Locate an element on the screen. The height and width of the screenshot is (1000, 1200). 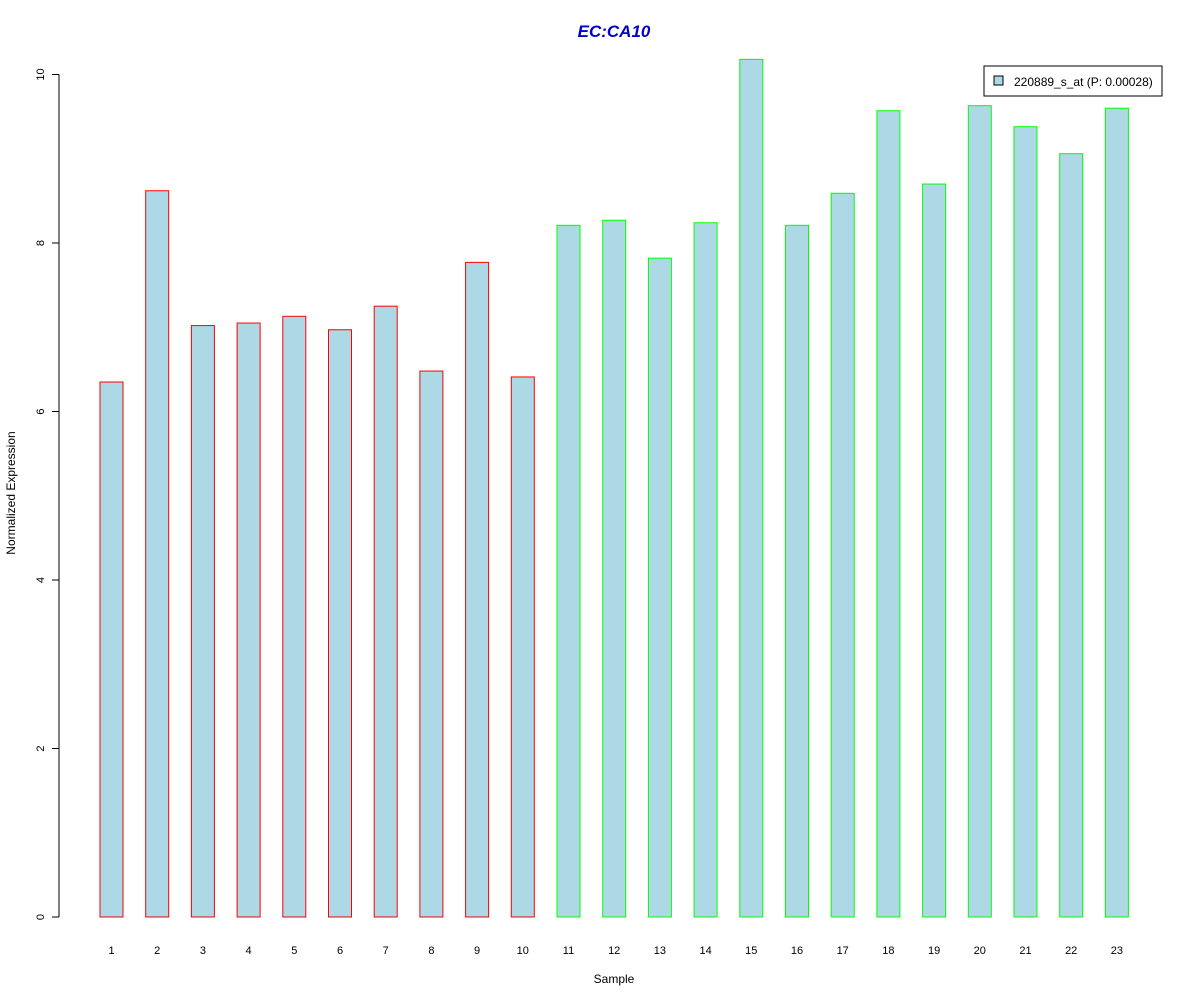
x-tick-label: 3 is located at coordinates (203, 951).